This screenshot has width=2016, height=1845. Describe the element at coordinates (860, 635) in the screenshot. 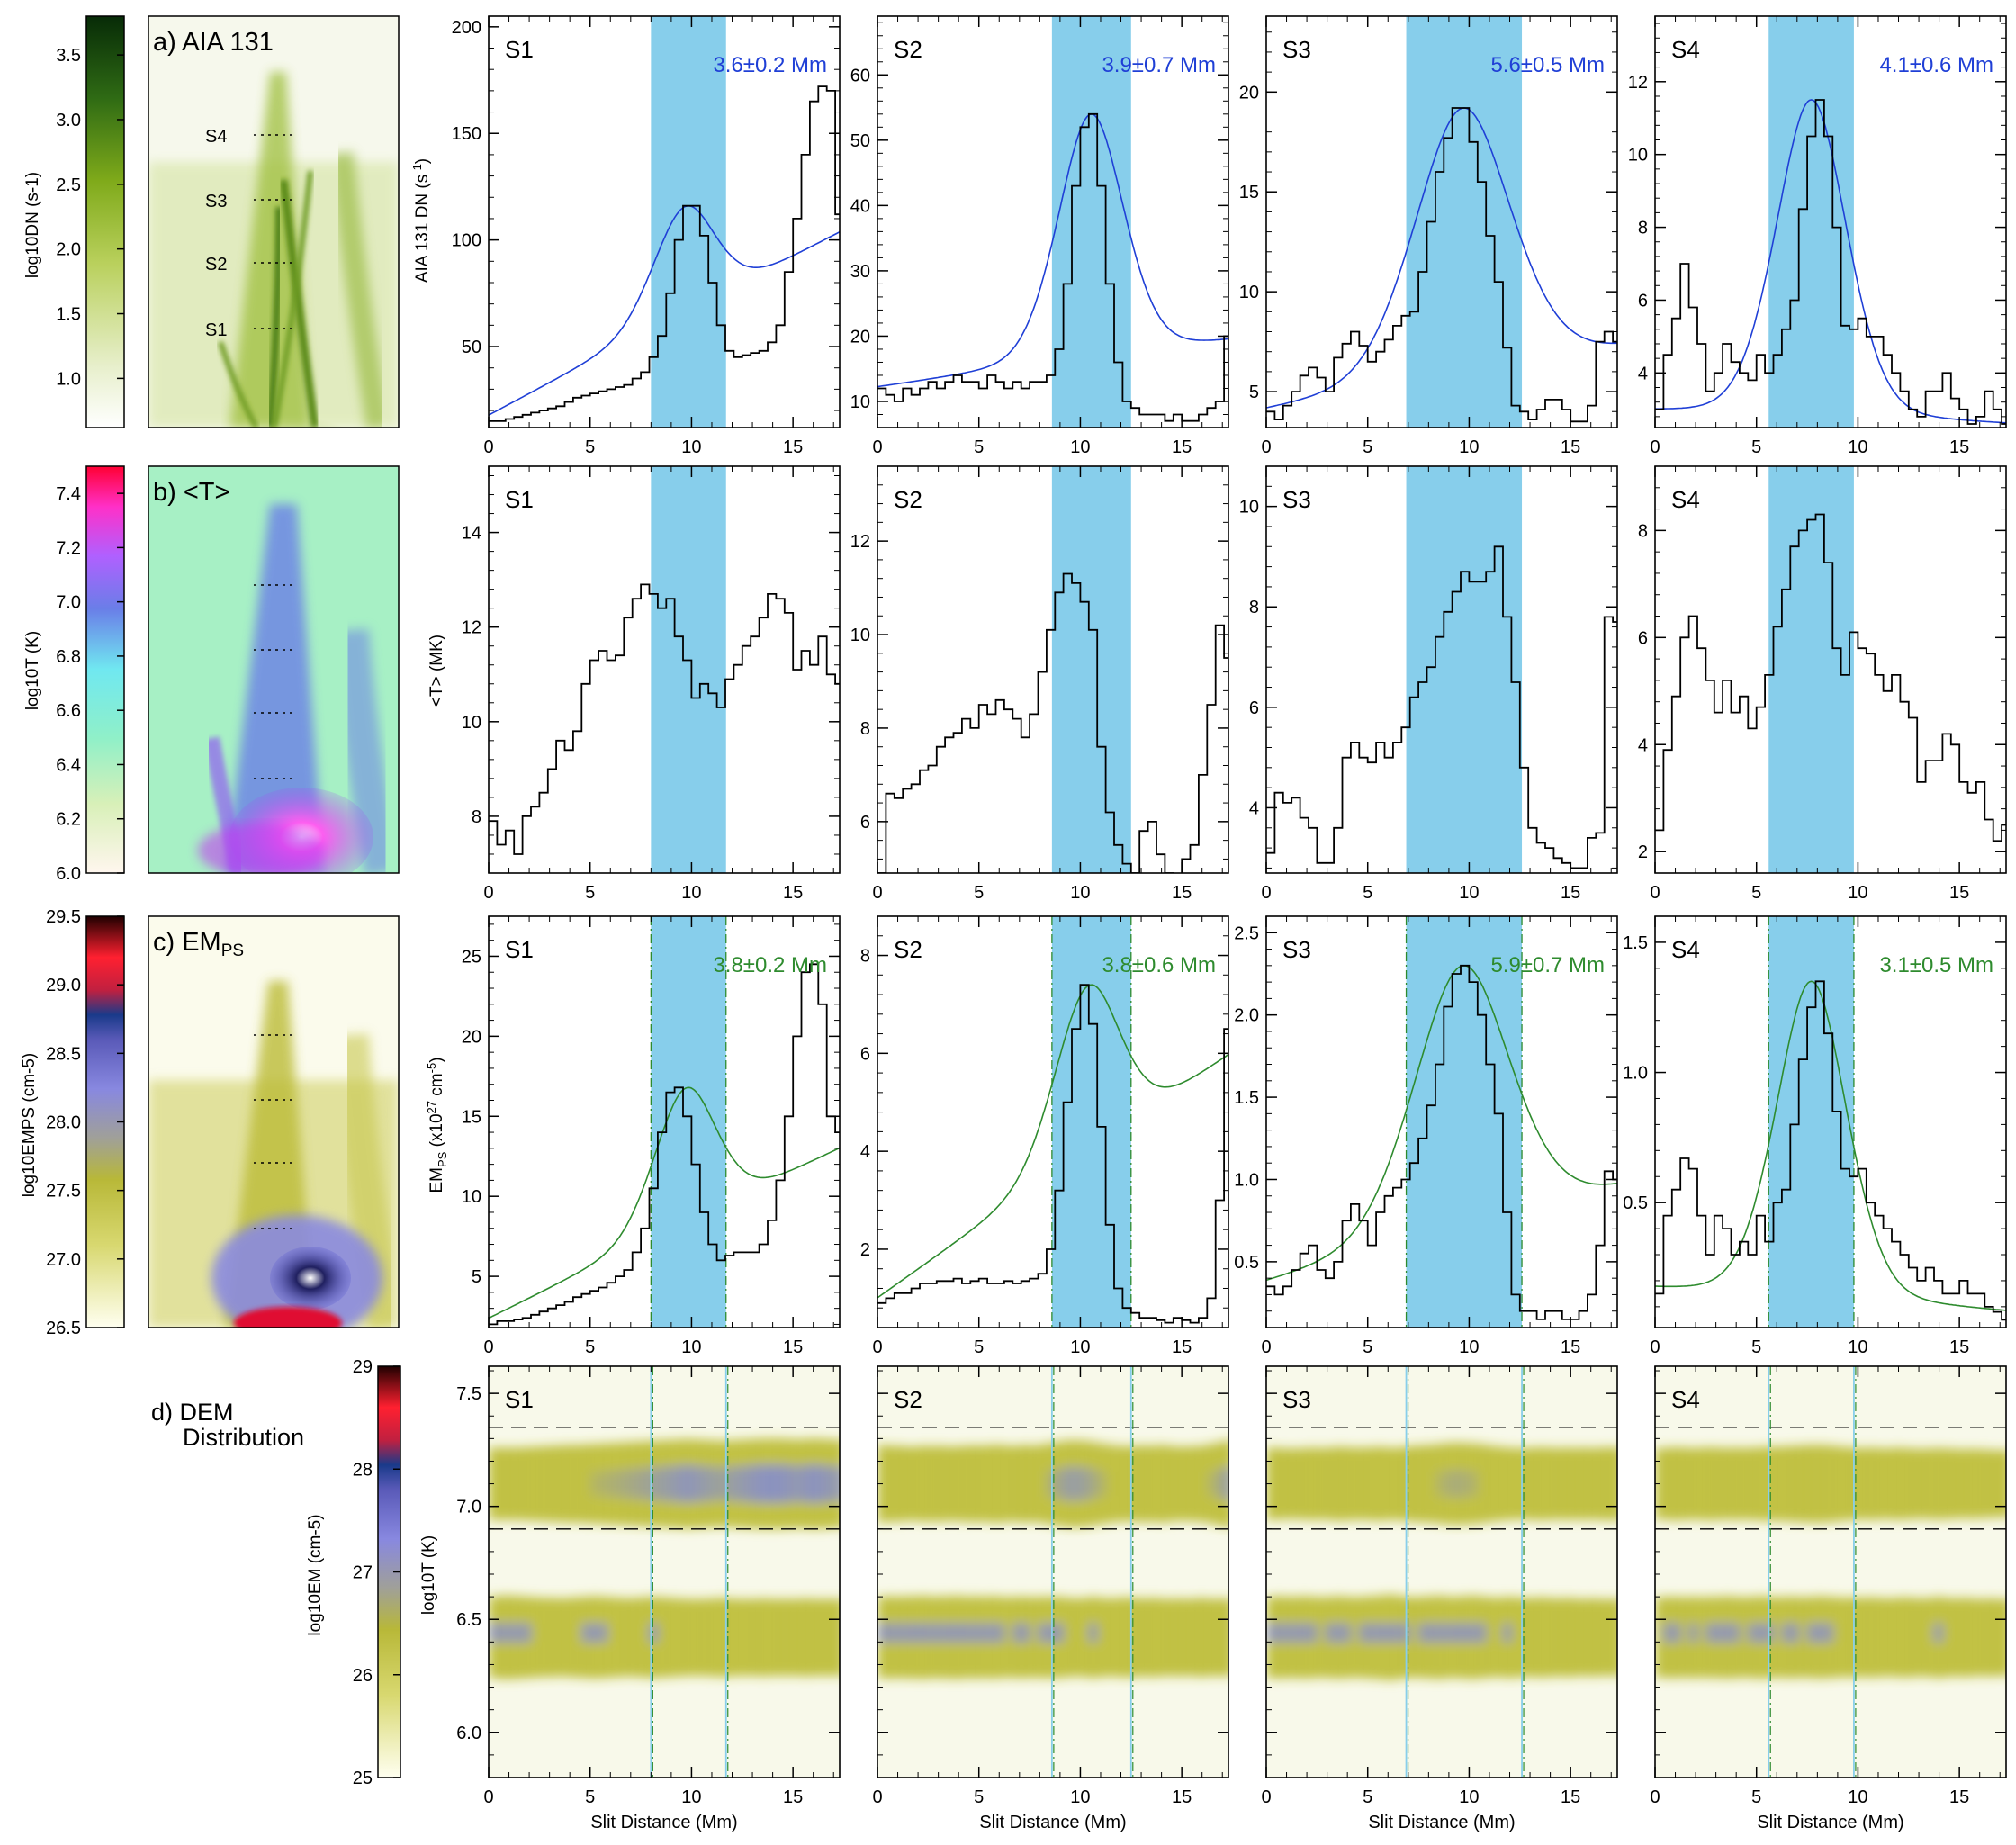

I see `y-tick-label: 10` at that location.